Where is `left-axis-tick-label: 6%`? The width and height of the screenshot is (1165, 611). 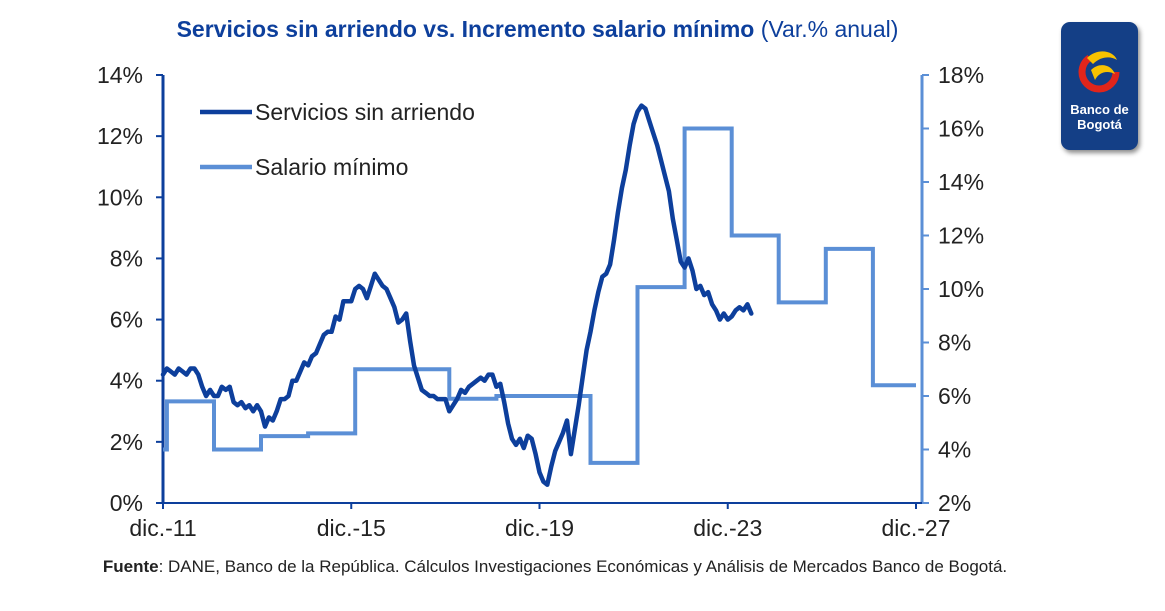 left-axis-tick-label: 6% is located at coordinates (126, 320).